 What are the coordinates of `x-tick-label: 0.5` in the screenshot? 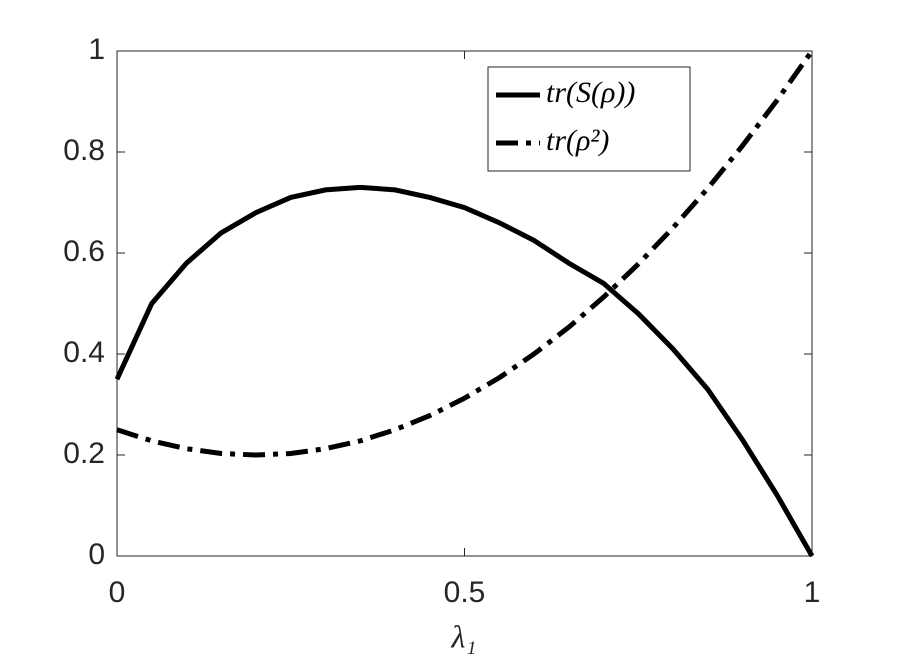 It's located at (465, 592).